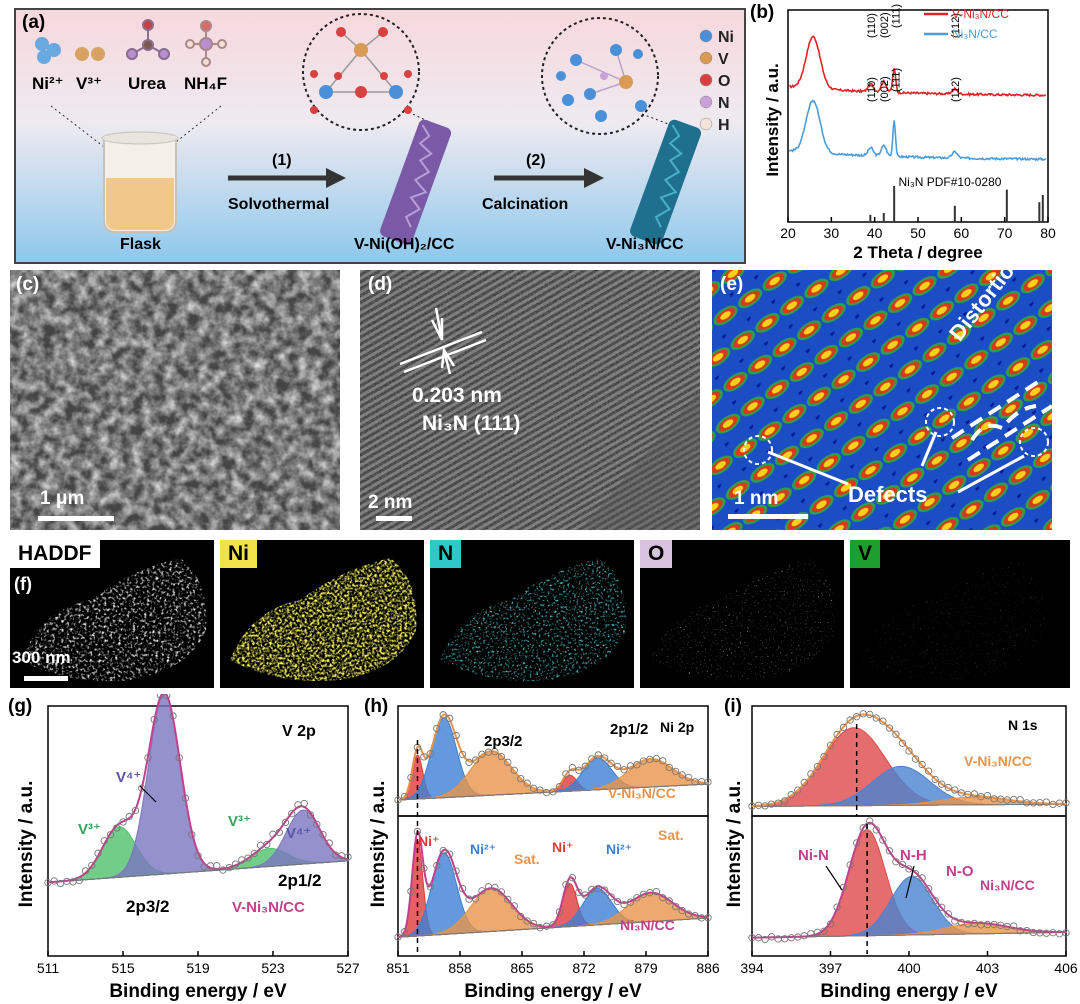 Image resolution: width=1080 pixels, height=1004 pixels. What do you see at coordinates (832, 233) in the screenshot?
I see `x-tick-label: 30` at bounding box center [832, 233].